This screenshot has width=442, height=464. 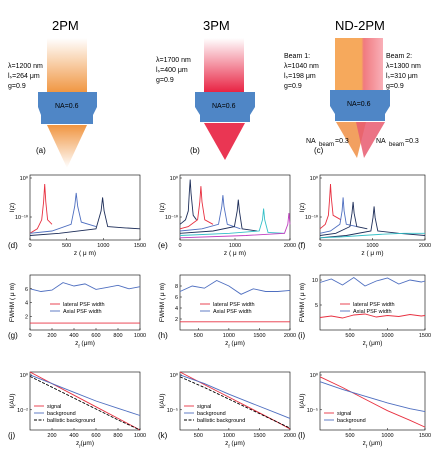 What do you see at coordinates (300, 76) in the screenshot?
I see `beam1-param-2: lₛ=198 μm` at bounding box center [300, 76].